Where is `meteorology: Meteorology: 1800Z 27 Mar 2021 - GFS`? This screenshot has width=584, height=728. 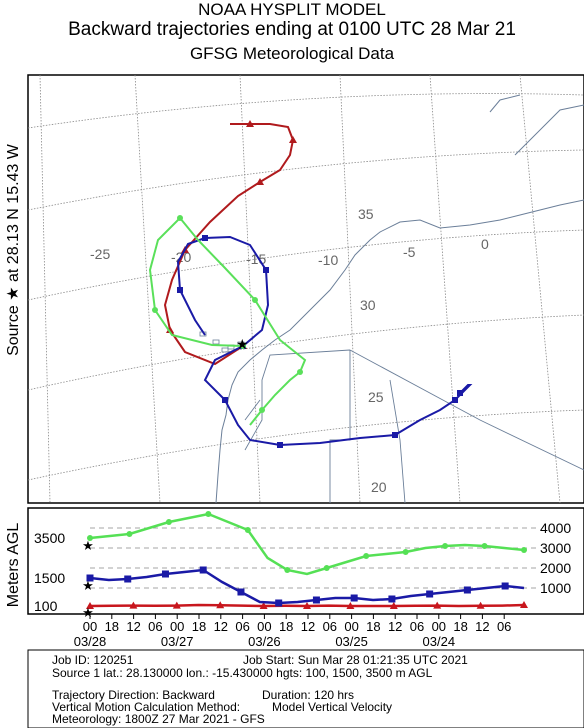 meteorology: Meteorology: 1800Z 27 Mar 2021 - GFS is located at coordinates (158, 719).